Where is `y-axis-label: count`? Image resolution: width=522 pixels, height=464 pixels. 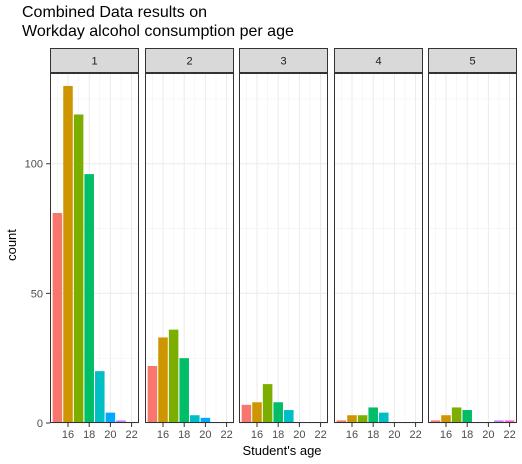 y-axis-label: count is located at coordinates (11, 245).